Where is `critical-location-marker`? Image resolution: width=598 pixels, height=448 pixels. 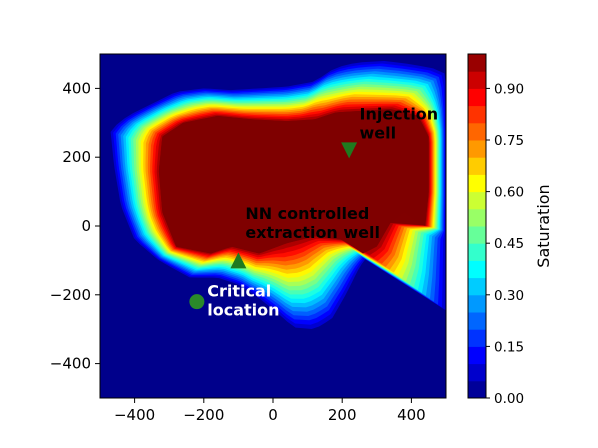 critical-location-marker is located at coordinates (197, 302).